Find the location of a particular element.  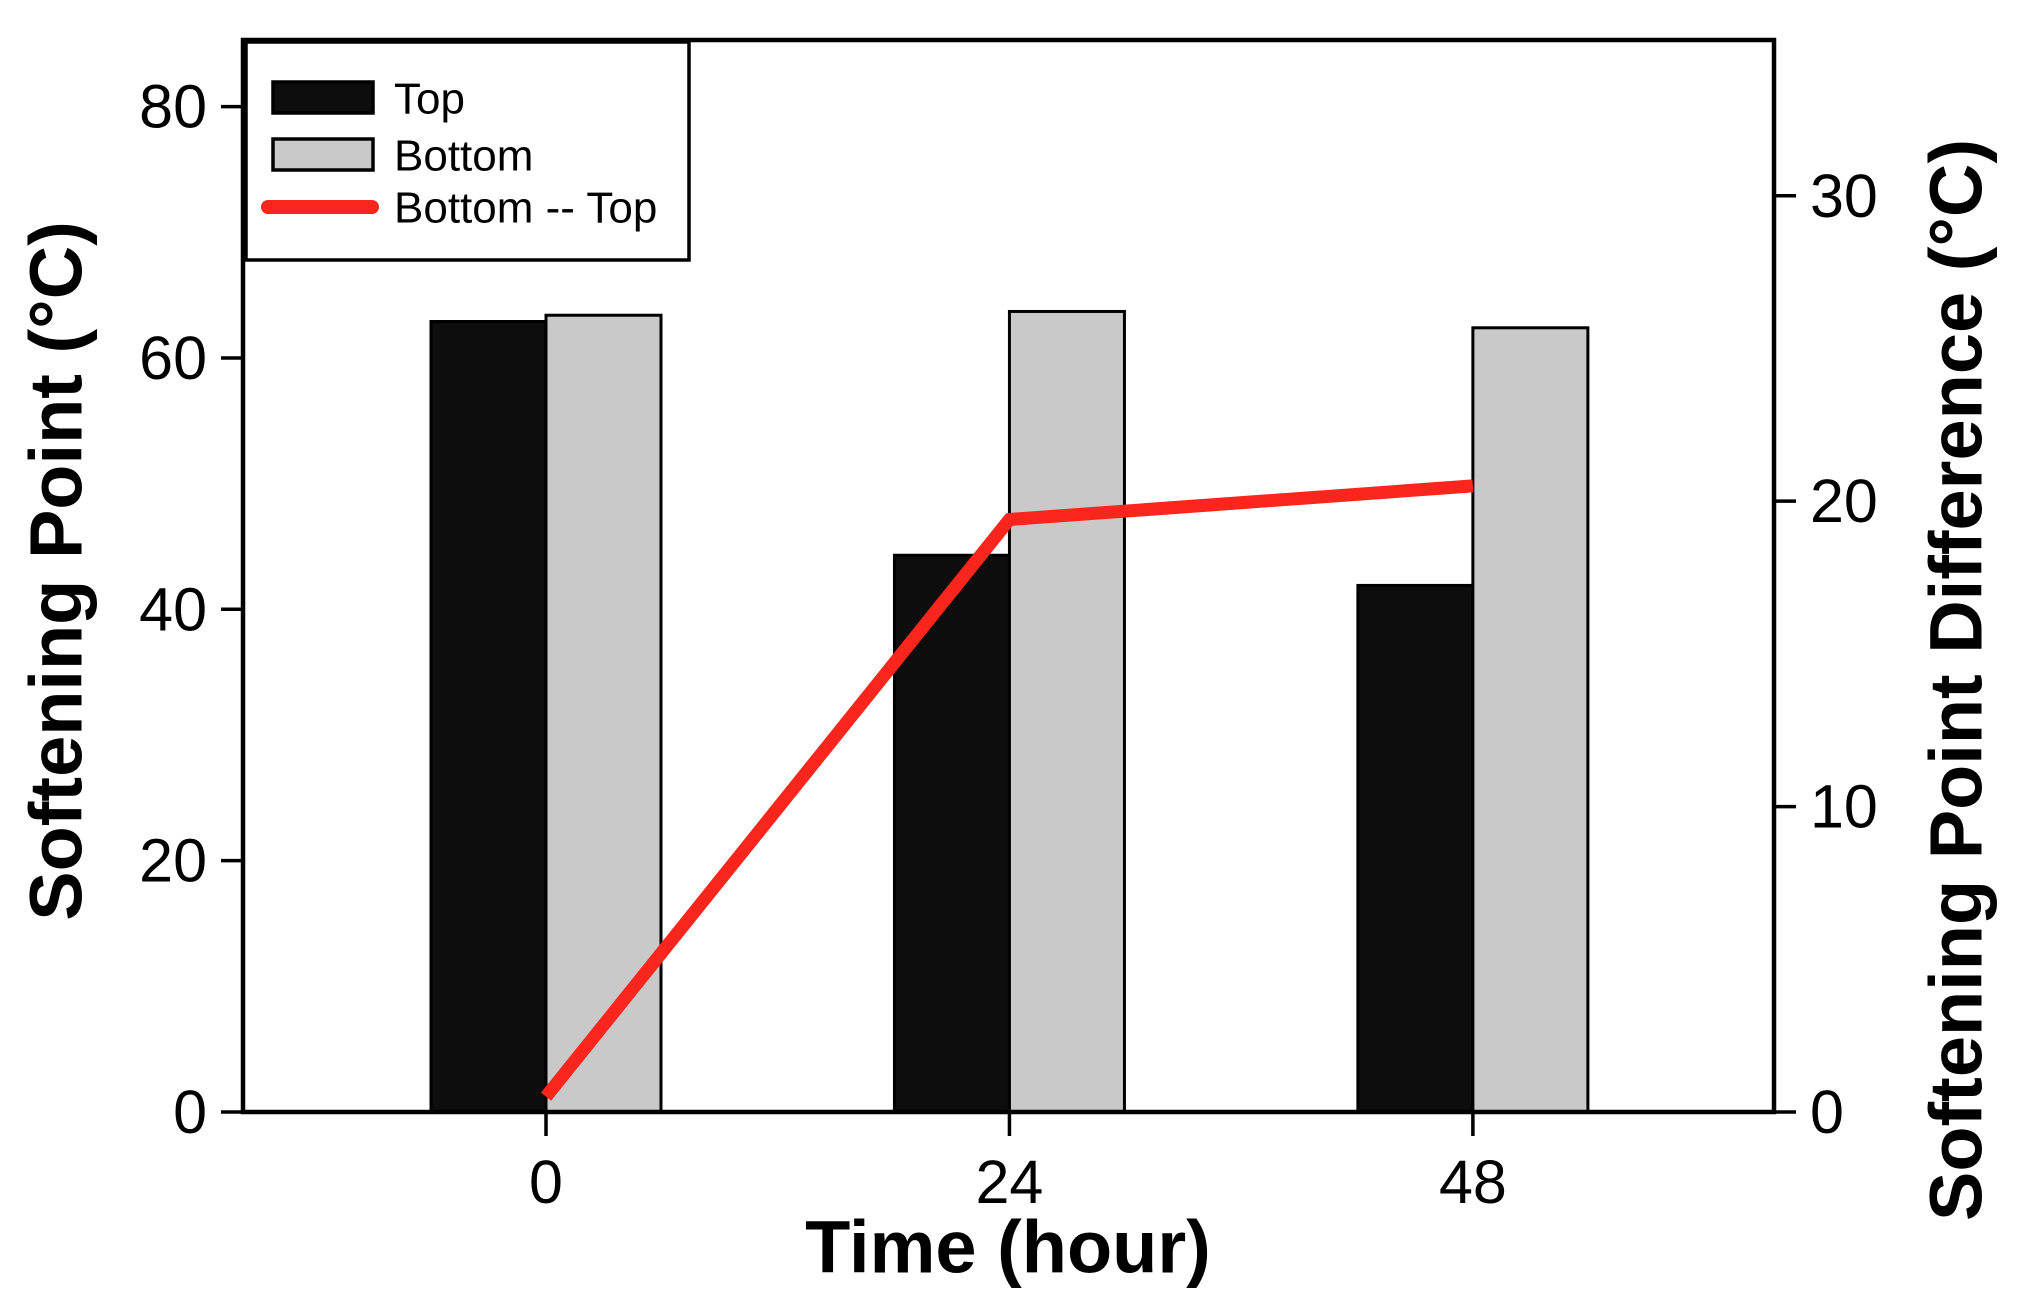

right-tick-label-30: 30 is located at coordinates (1844, 196).